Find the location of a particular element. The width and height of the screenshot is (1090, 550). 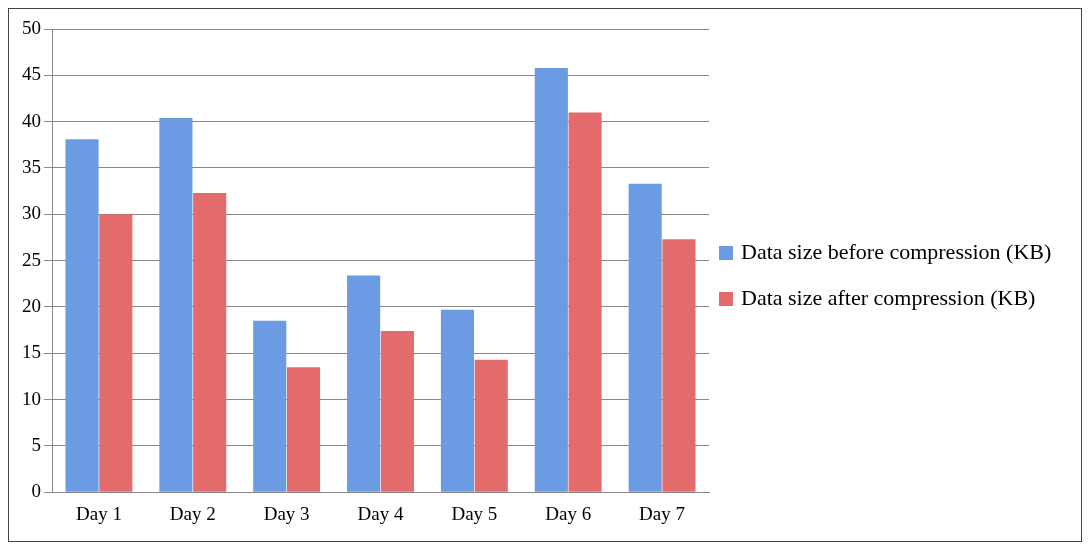

x-tick-label: Day 3 is located at coordinates (286, 513).